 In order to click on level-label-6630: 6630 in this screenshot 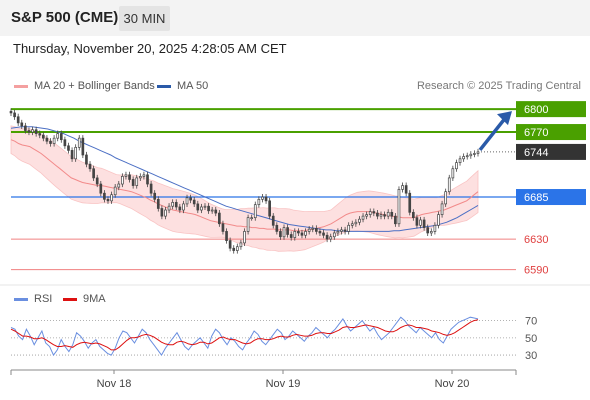, I will do `click(536, 240)`.